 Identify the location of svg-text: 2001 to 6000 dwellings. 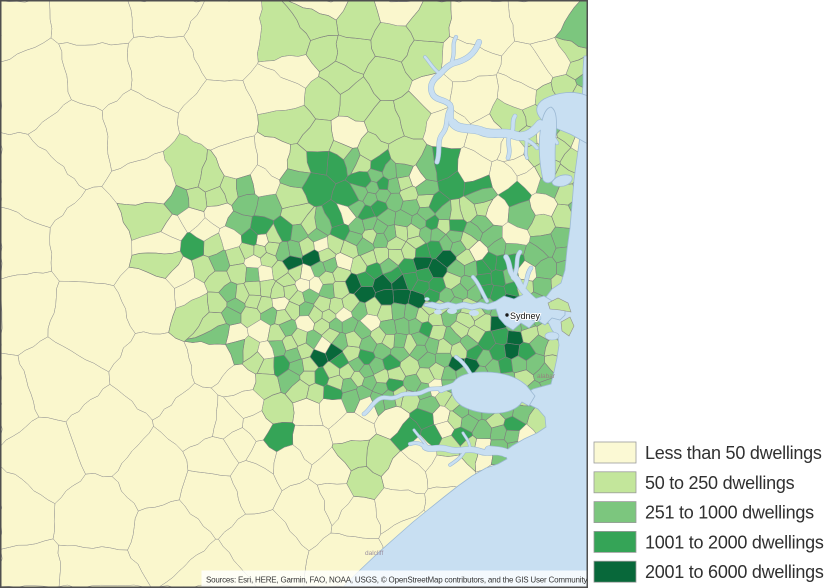
(734, 572).